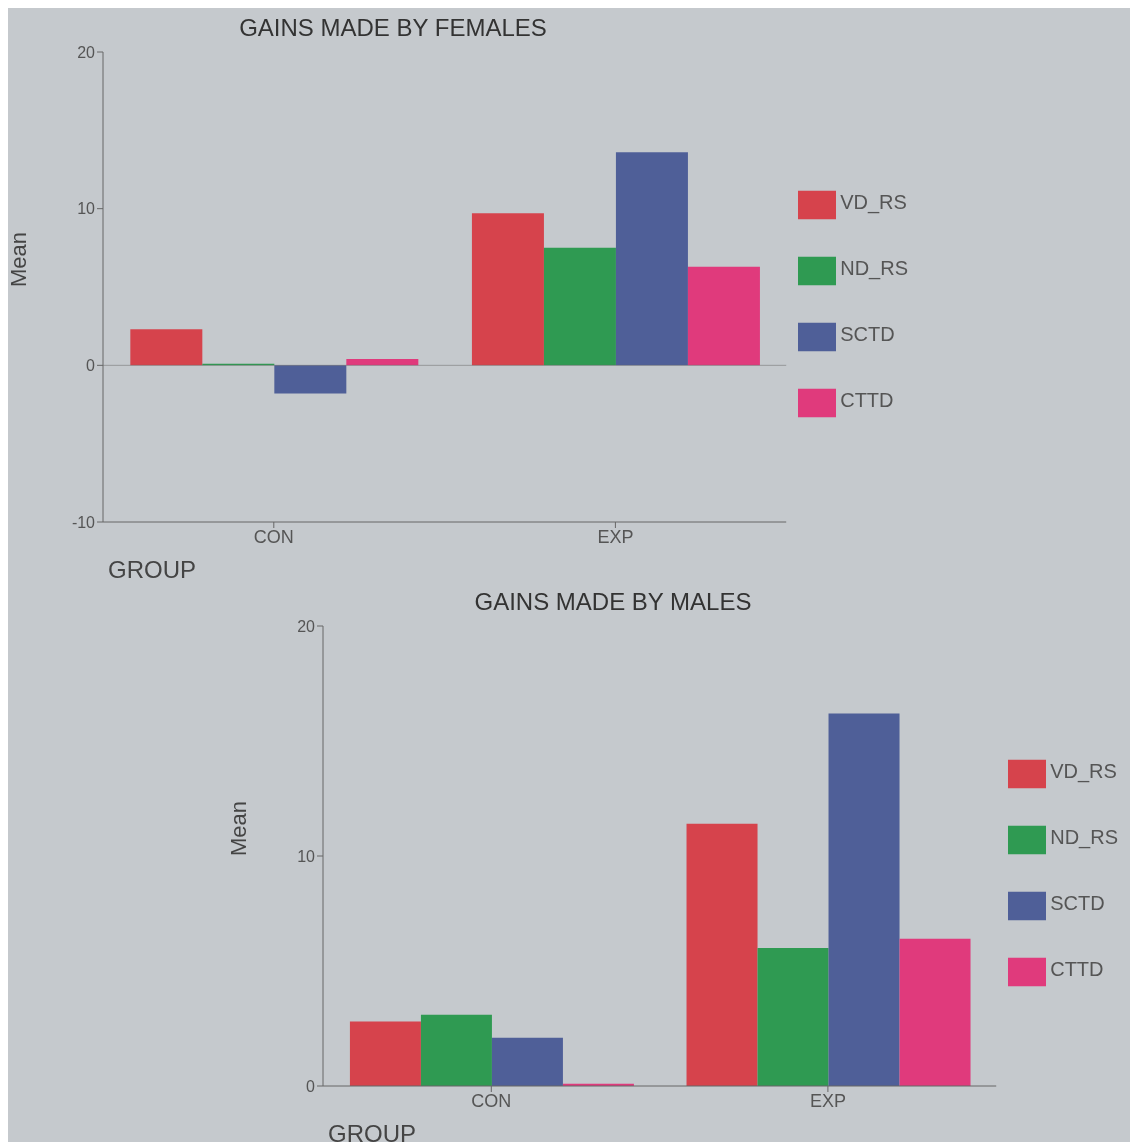  What do you see at coordinates (613, 602) in the screenshot?
I see `chart-title: GAINS MADE BY MALES` at bounding box center [613, 602].